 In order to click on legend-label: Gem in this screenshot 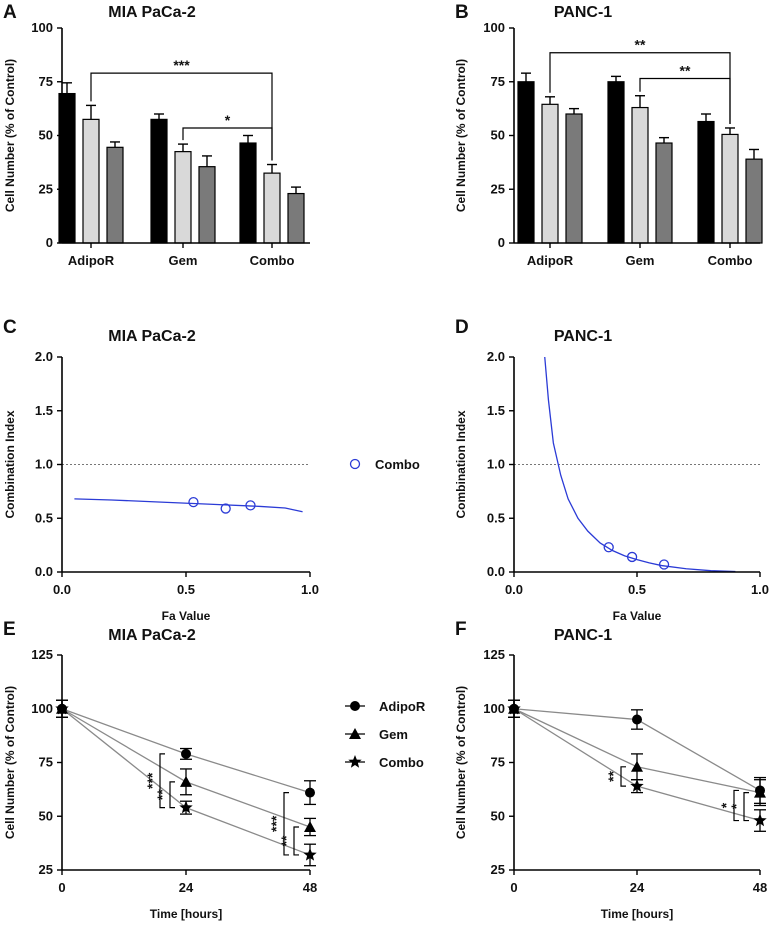, I will do `click(393, 734)`.